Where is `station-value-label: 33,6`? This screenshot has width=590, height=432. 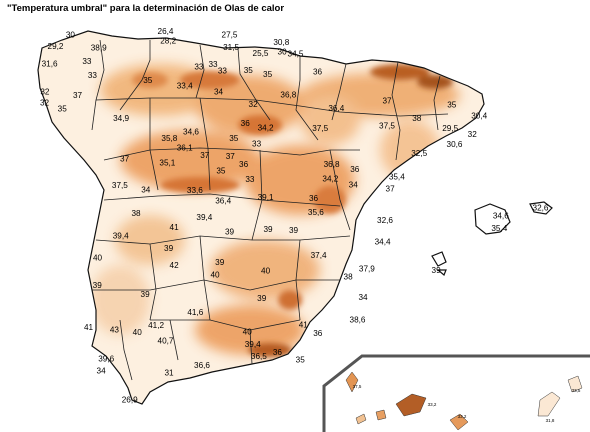
station-value-label: 33,6 is located at coordinates (195, 190).